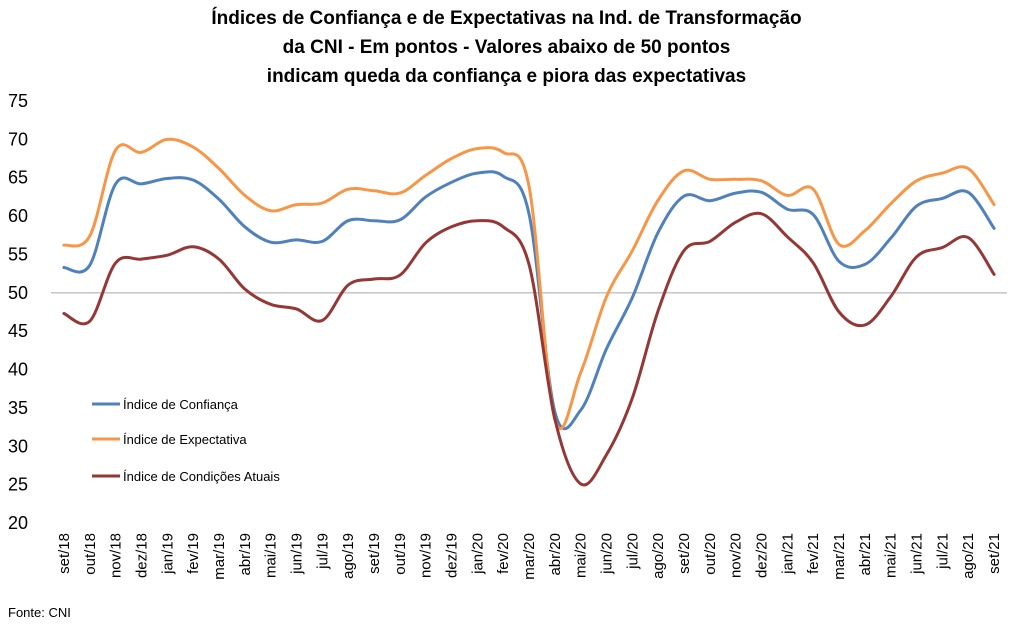  What do you see at coordinates (348, 556) in the screenshot?
I see `x-tick-label: ago/19` at bounding box center [348, 556].